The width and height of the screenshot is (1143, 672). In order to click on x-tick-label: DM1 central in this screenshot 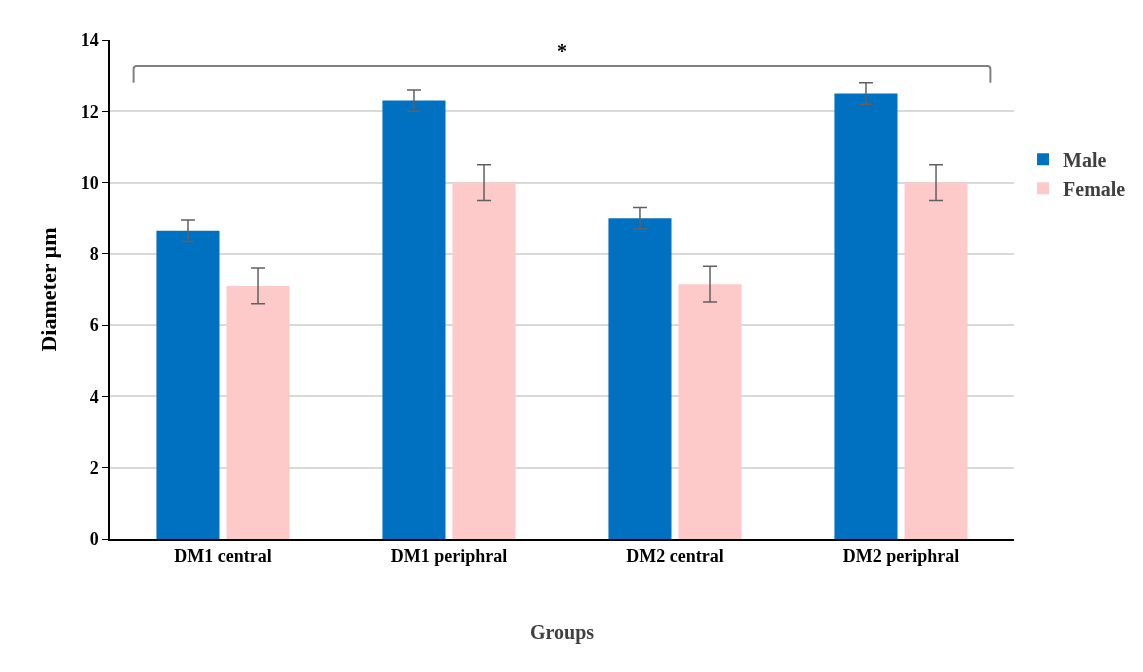, I will do `click(223, 556)`.